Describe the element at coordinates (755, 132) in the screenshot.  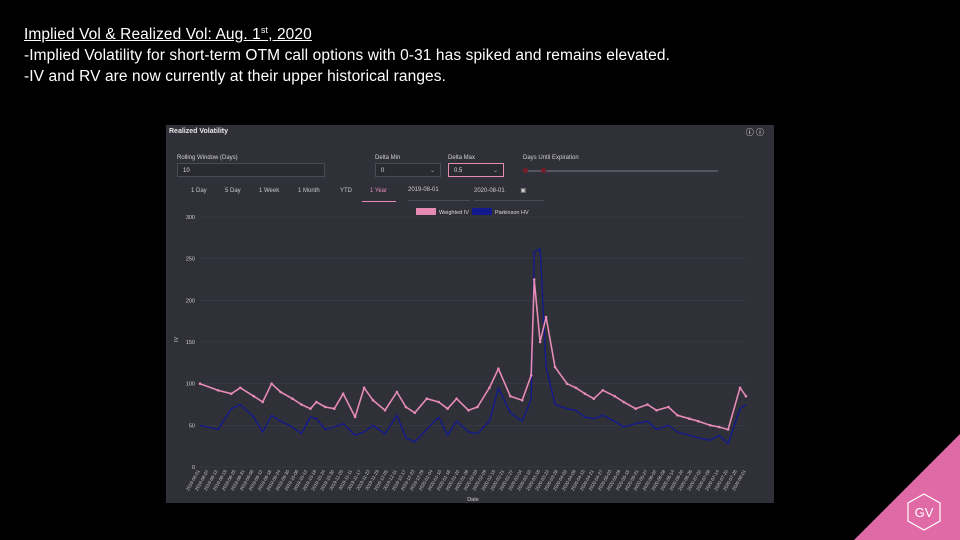
I see `panel-icons: ⓘ ⓘ` at that location.